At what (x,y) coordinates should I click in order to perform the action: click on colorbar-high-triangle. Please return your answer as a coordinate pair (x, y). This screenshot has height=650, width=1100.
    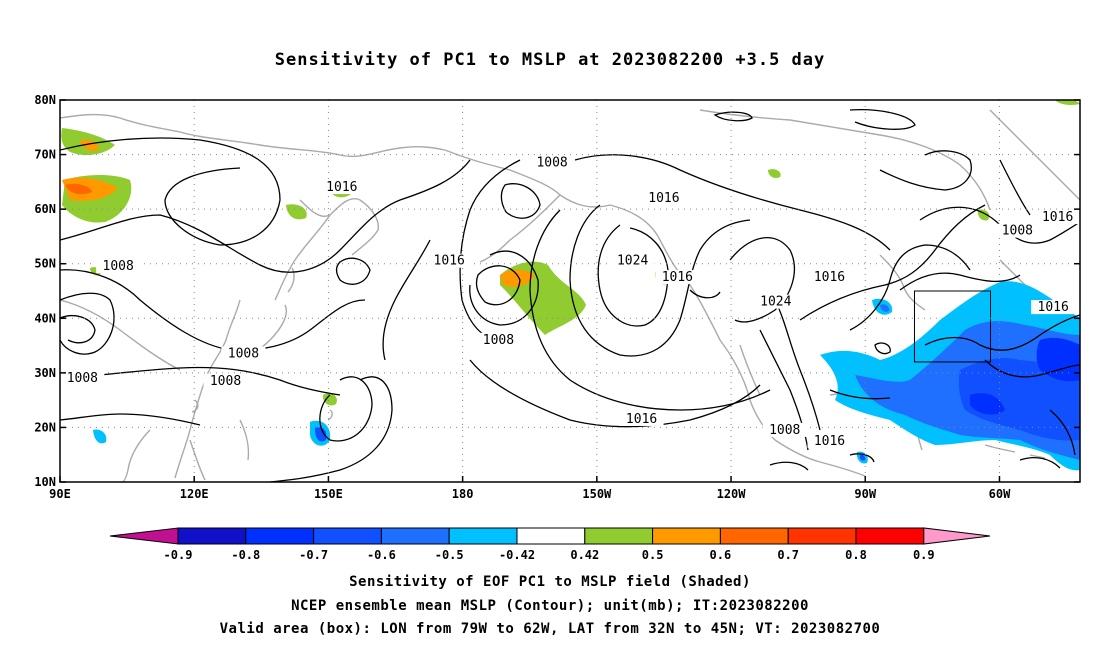
    Looking at the image, I should click on (957, 536).